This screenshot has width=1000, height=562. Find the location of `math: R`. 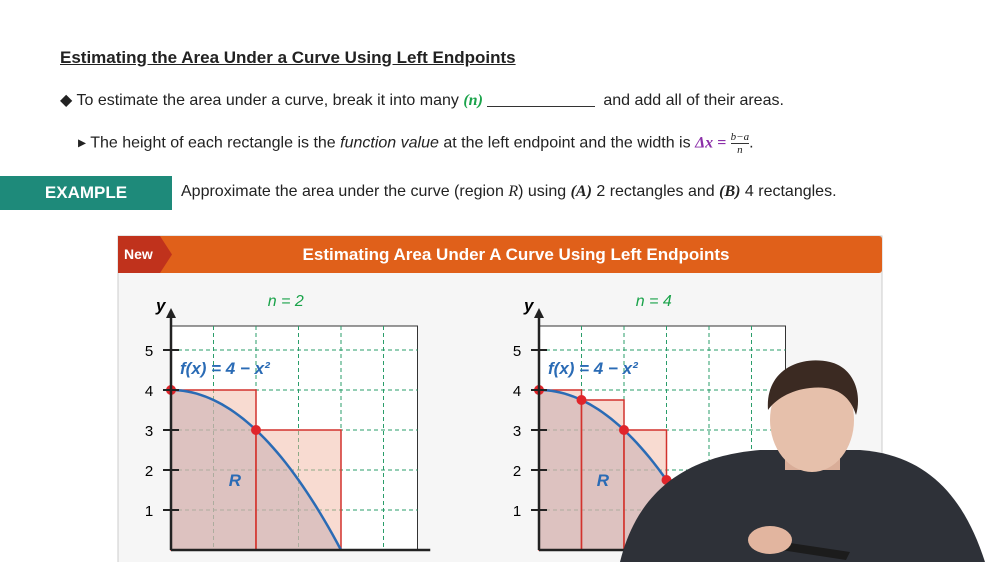

math: R is located at coordinates (513, 191).